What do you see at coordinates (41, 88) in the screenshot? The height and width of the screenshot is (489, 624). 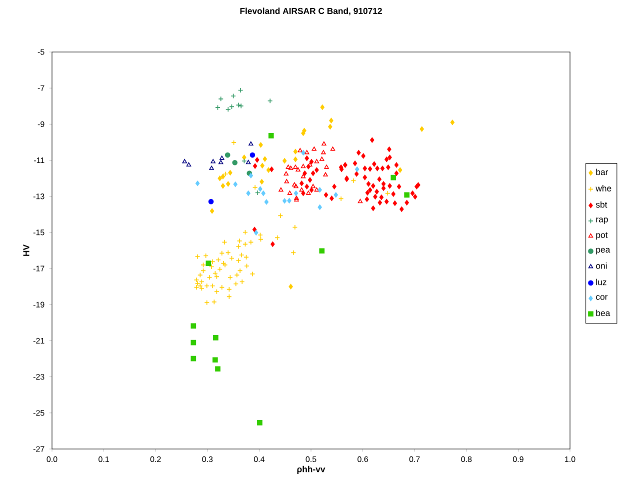 I see `y-tick-label: -7` at bounding box center [41, 88].